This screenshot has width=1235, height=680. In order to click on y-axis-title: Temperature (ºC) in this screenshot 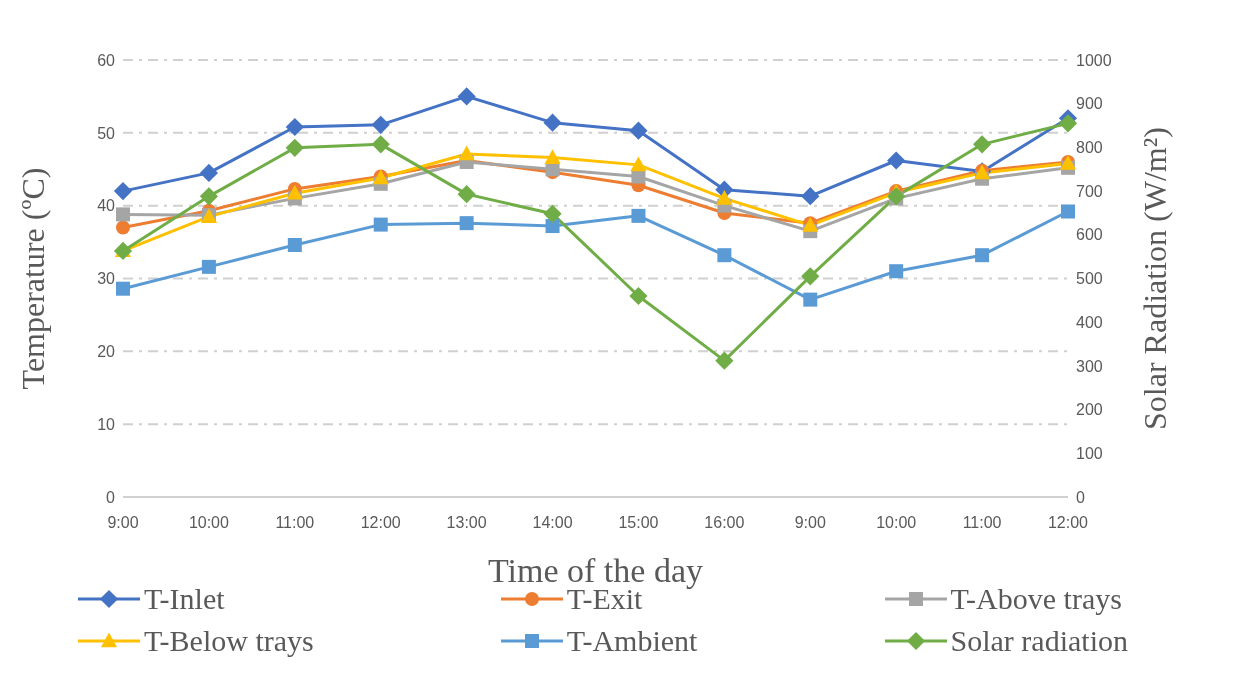, I will do `click(33, 278)`.